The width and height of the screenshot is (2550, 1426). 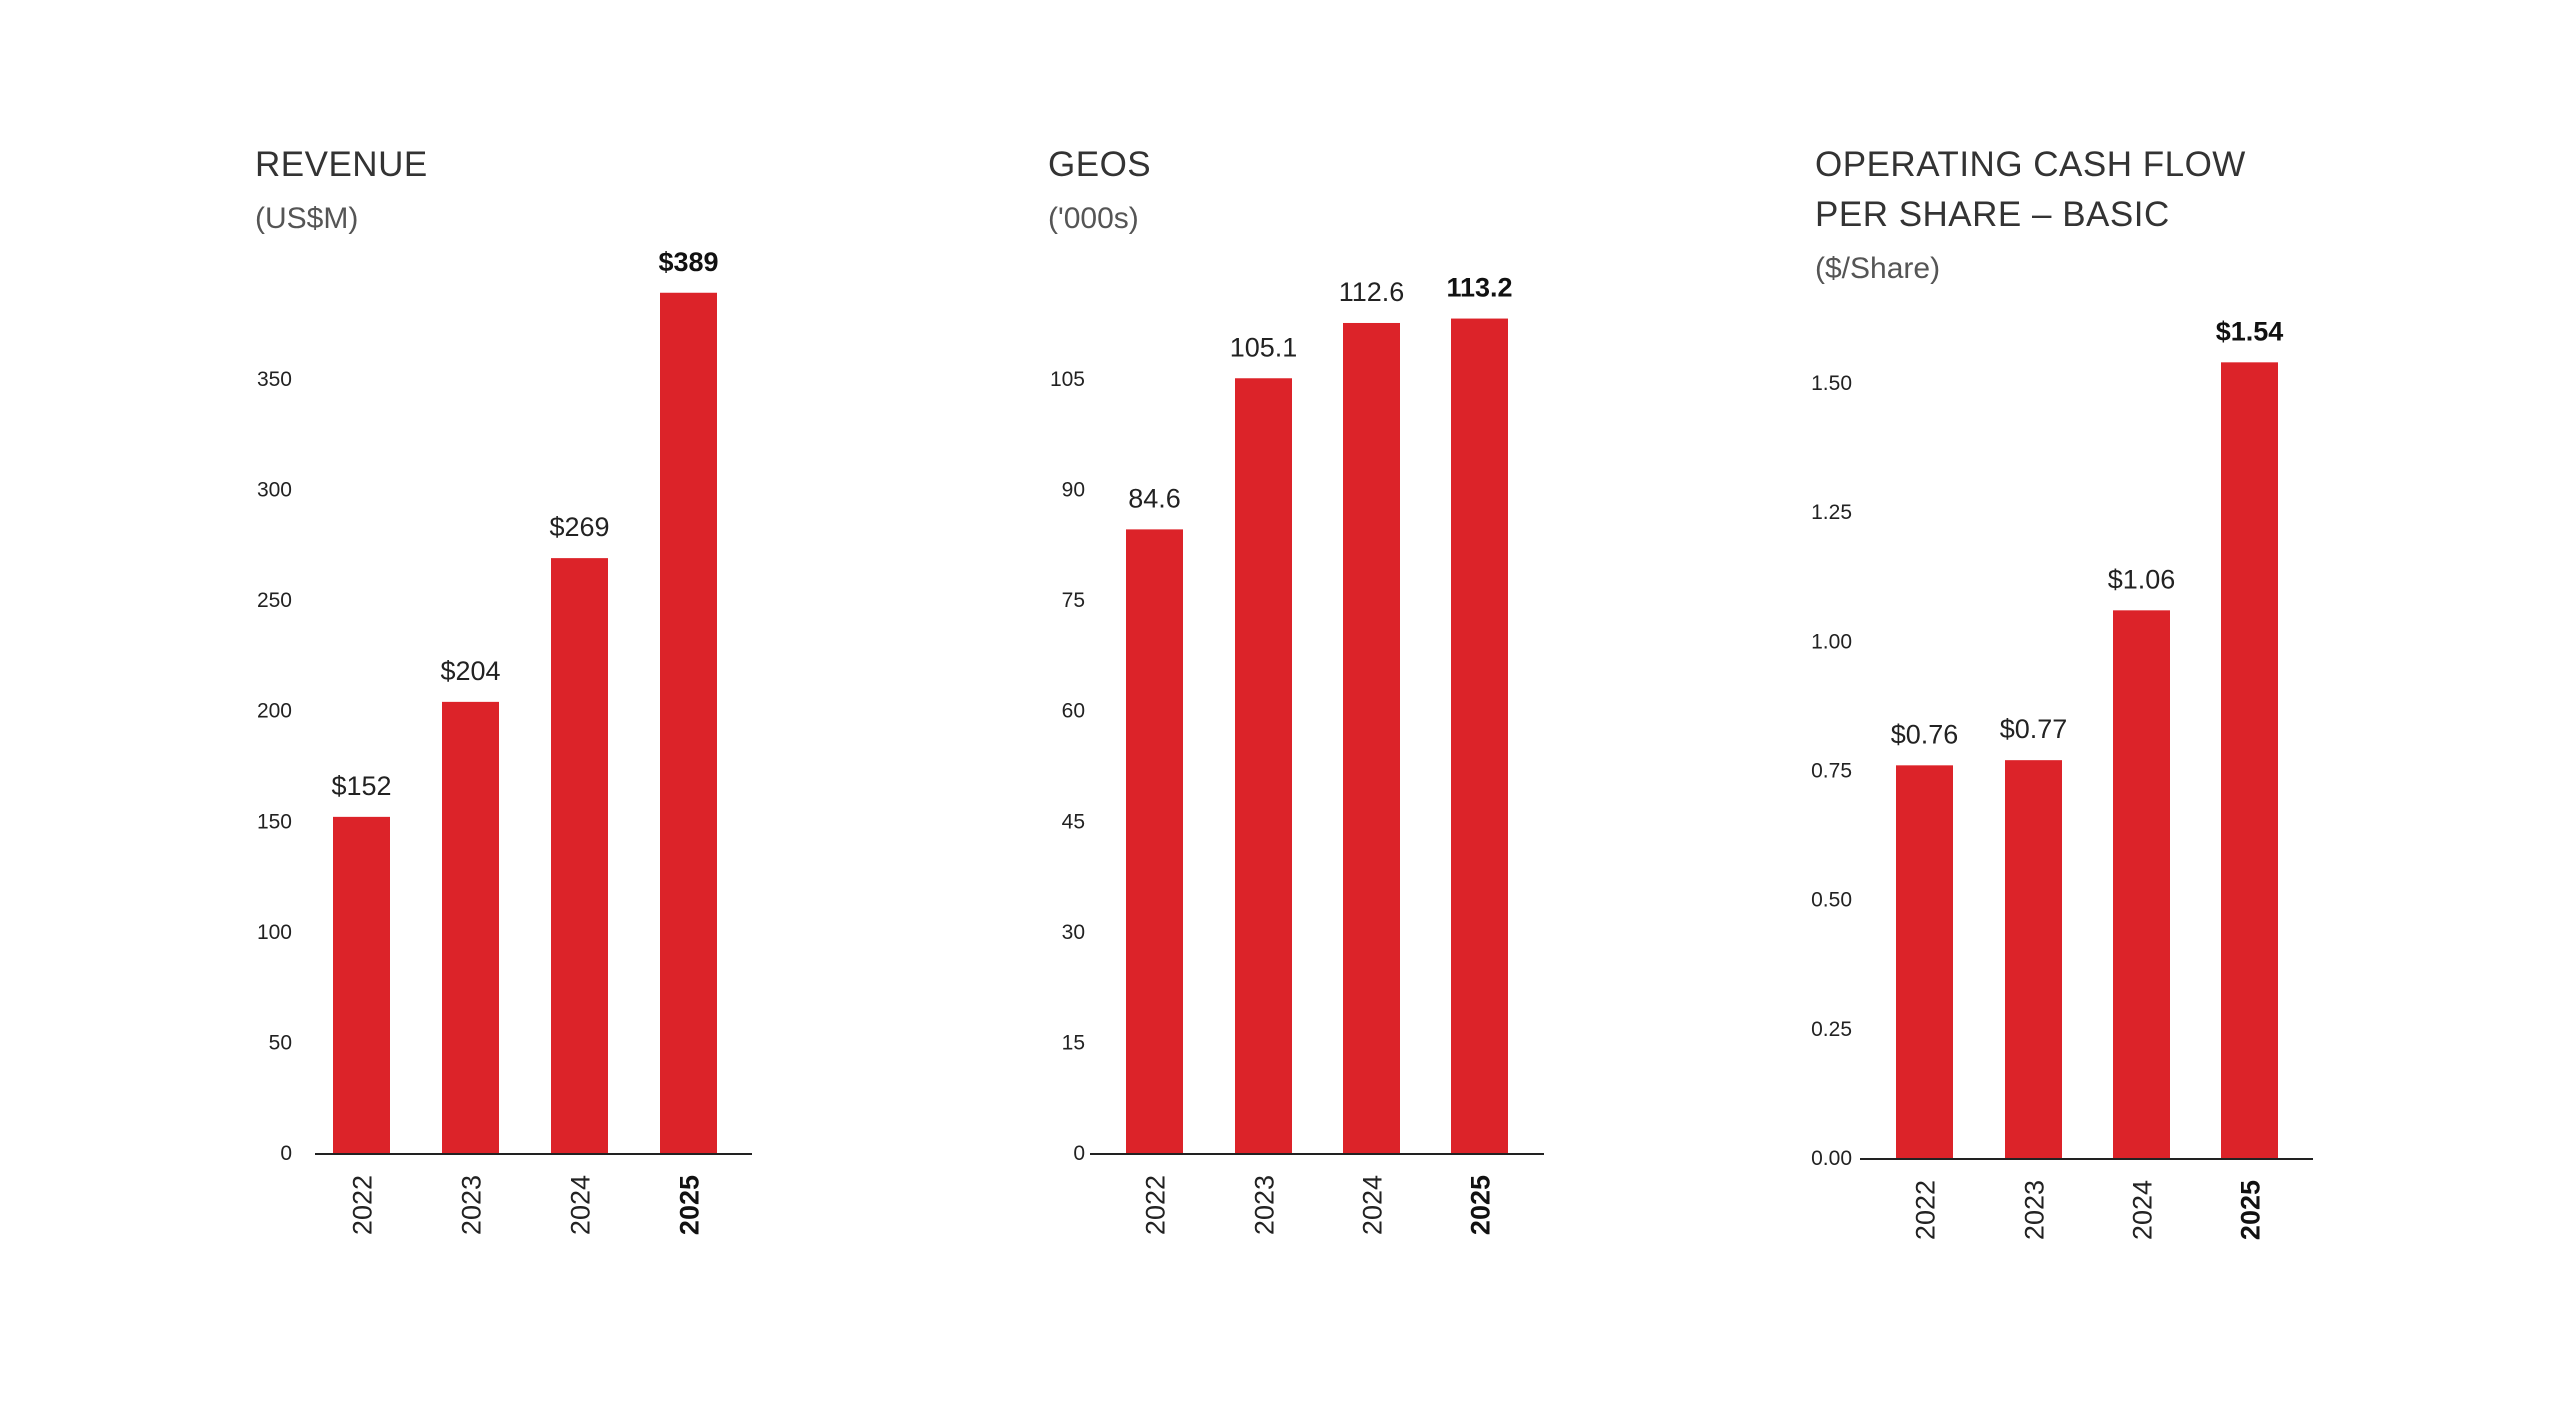 I want to click on y-tick-label: 1.50, so click(x=1831, y=383).